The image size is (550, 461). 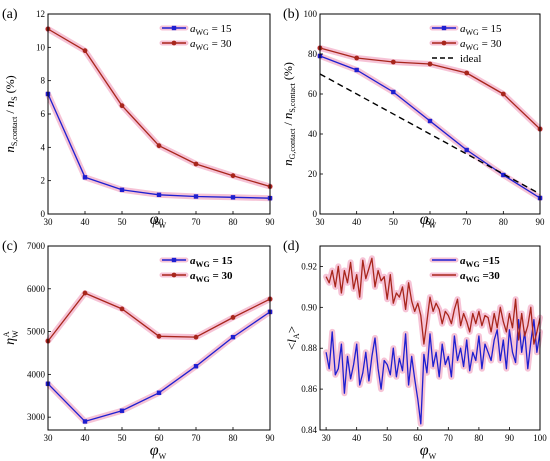 What do you see at coordinates (43, 181) in the screenshot?
I see `y-tick-label: 2` at bounding box center [43, 181].